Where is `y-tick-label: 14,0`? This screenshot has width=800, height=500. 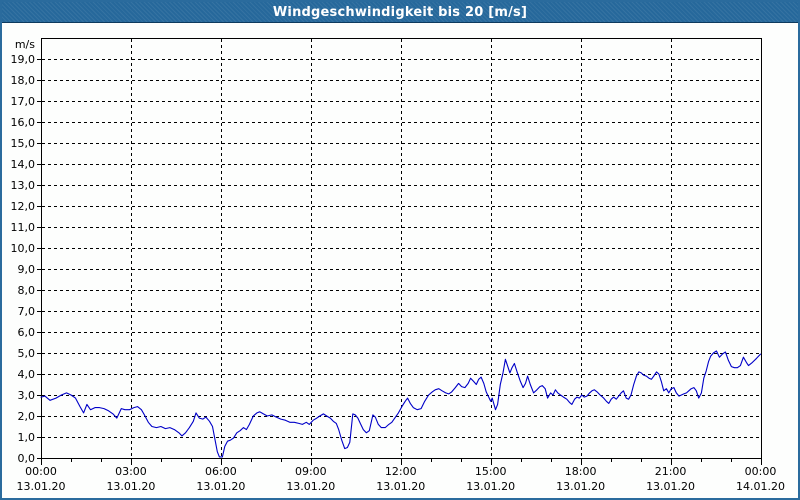 y-tick-label: 14,0 is located at coordinates (23, 164).